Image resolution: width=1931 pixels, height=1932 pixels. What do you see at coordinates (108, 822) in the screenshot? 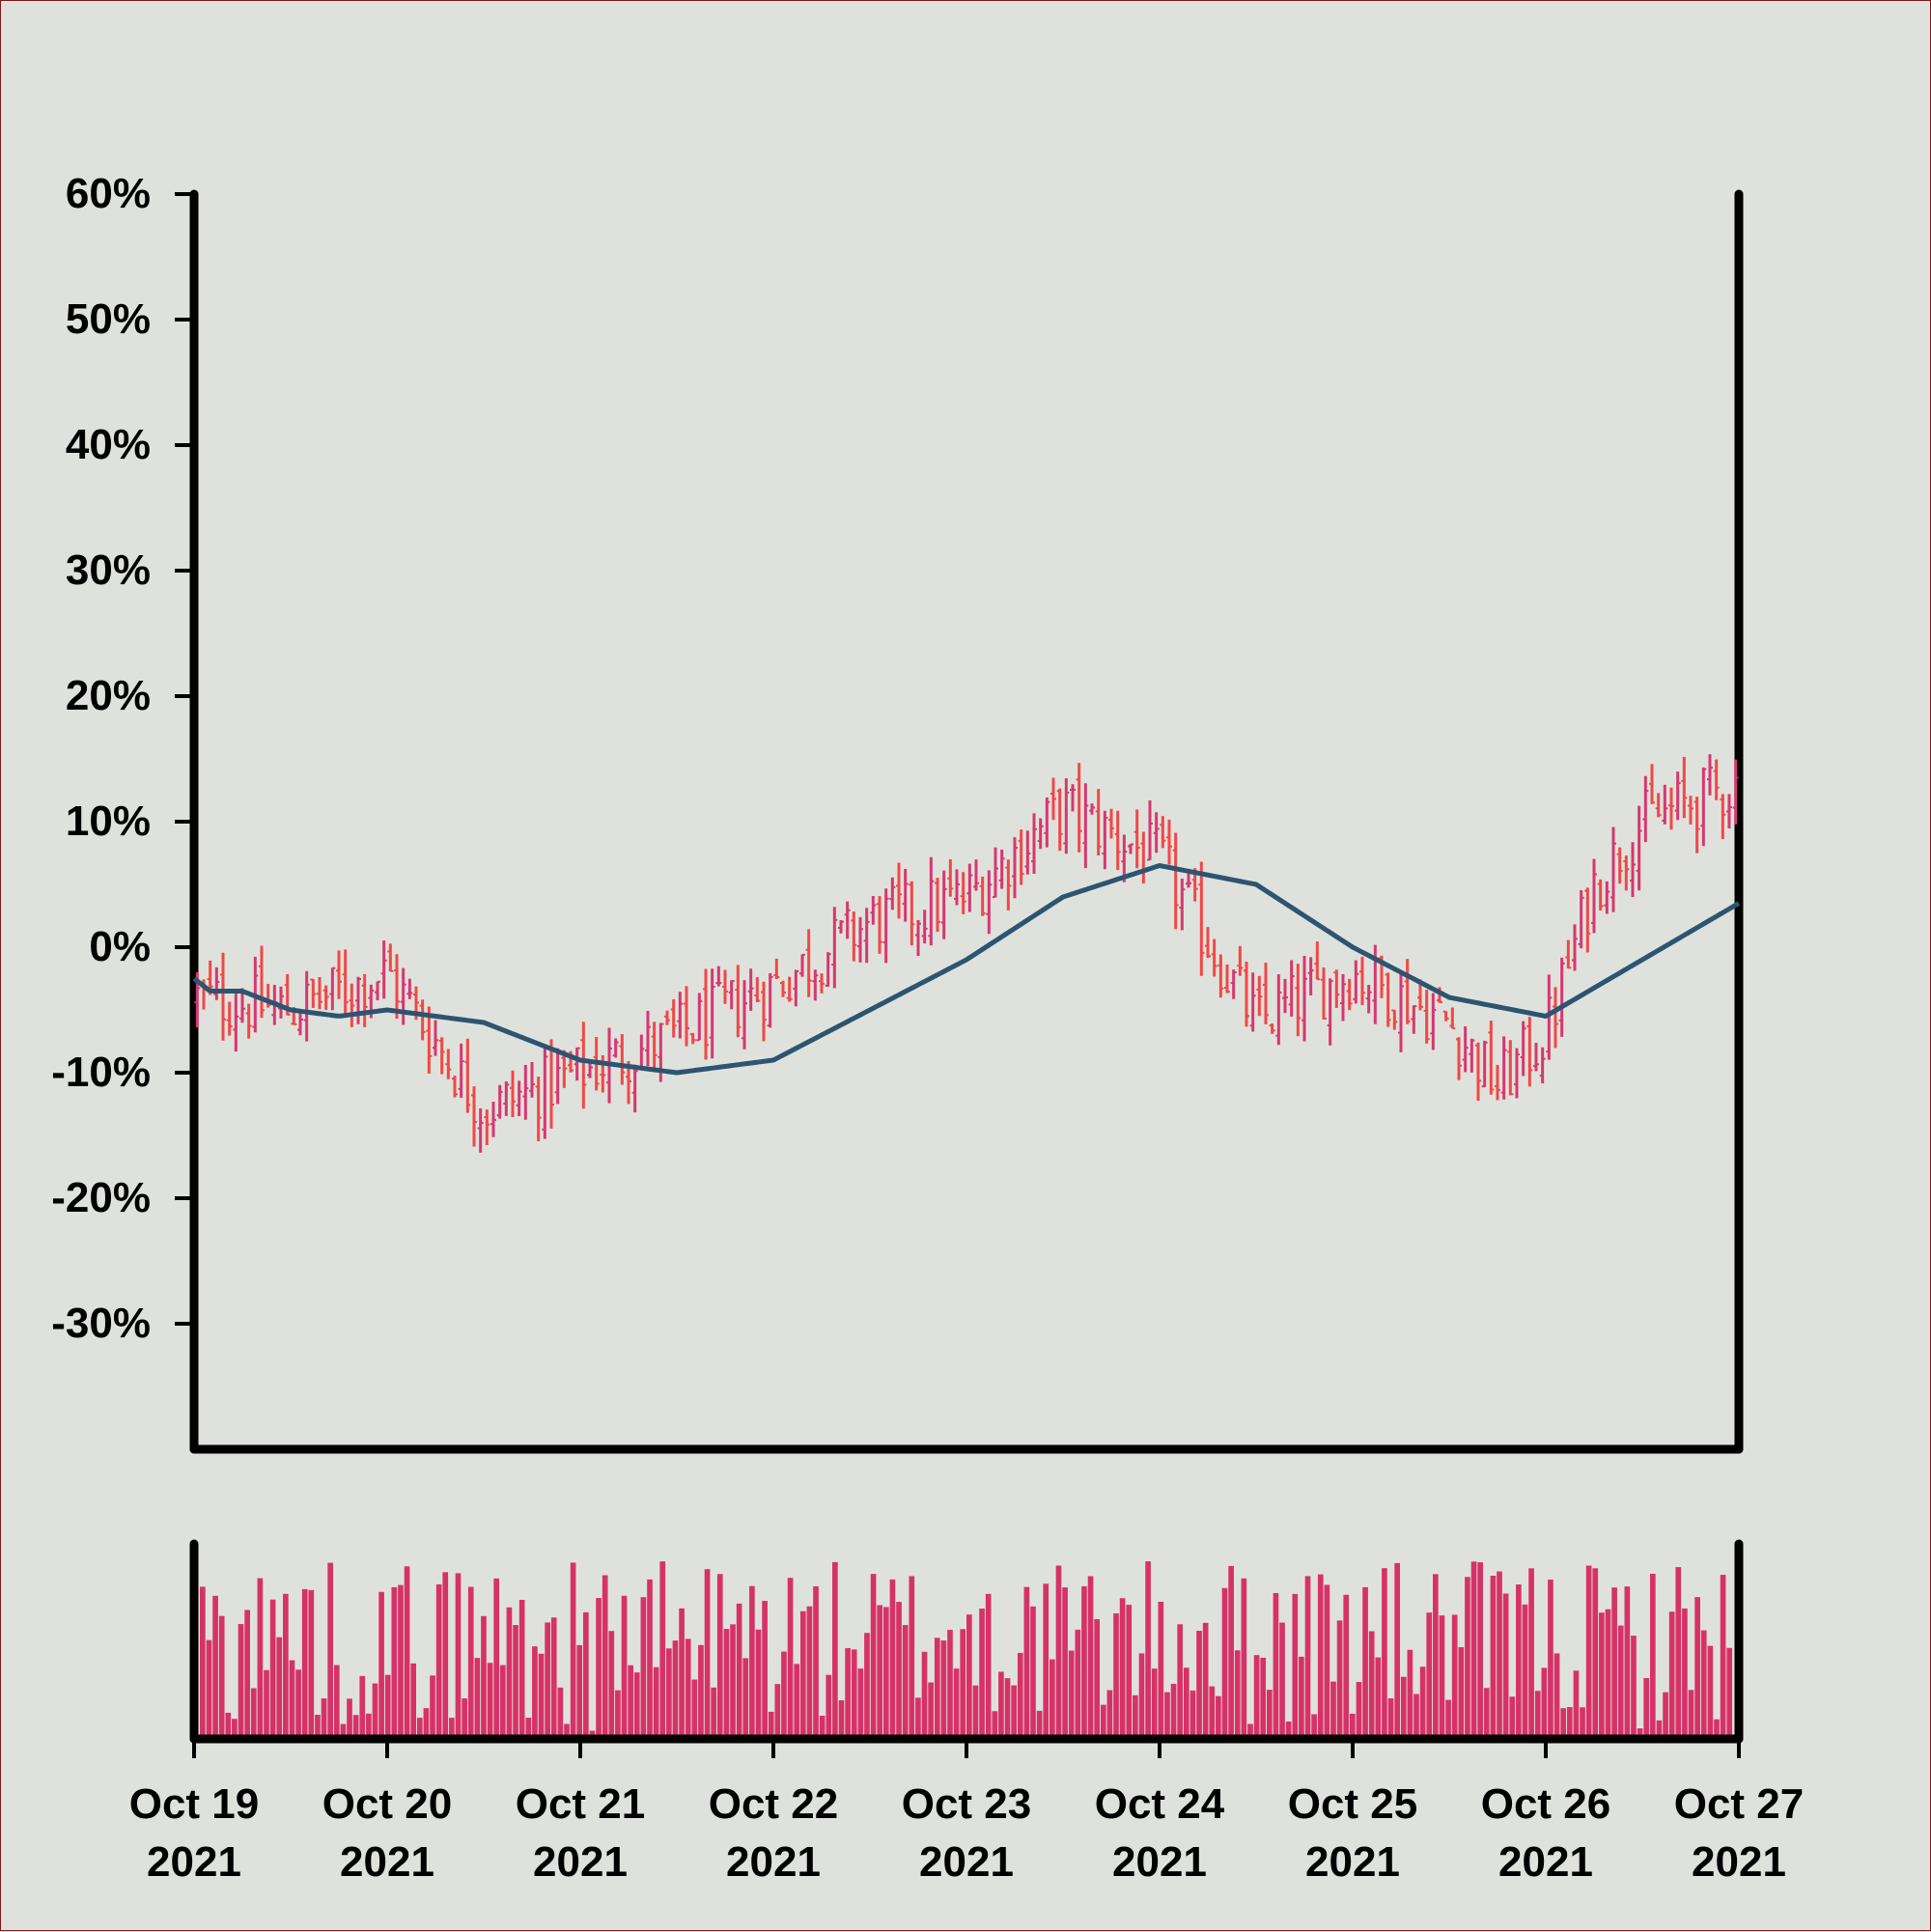
I see `y-tick-label: 10%` at bounding box center [108, 822].